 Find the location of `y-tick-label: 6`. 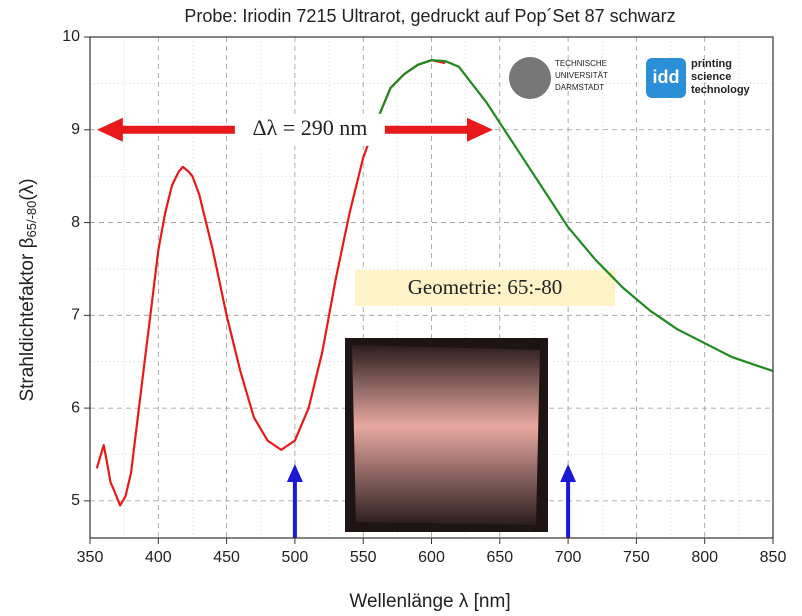

y-tick-label: 6 is located at coordinates (75, 407).